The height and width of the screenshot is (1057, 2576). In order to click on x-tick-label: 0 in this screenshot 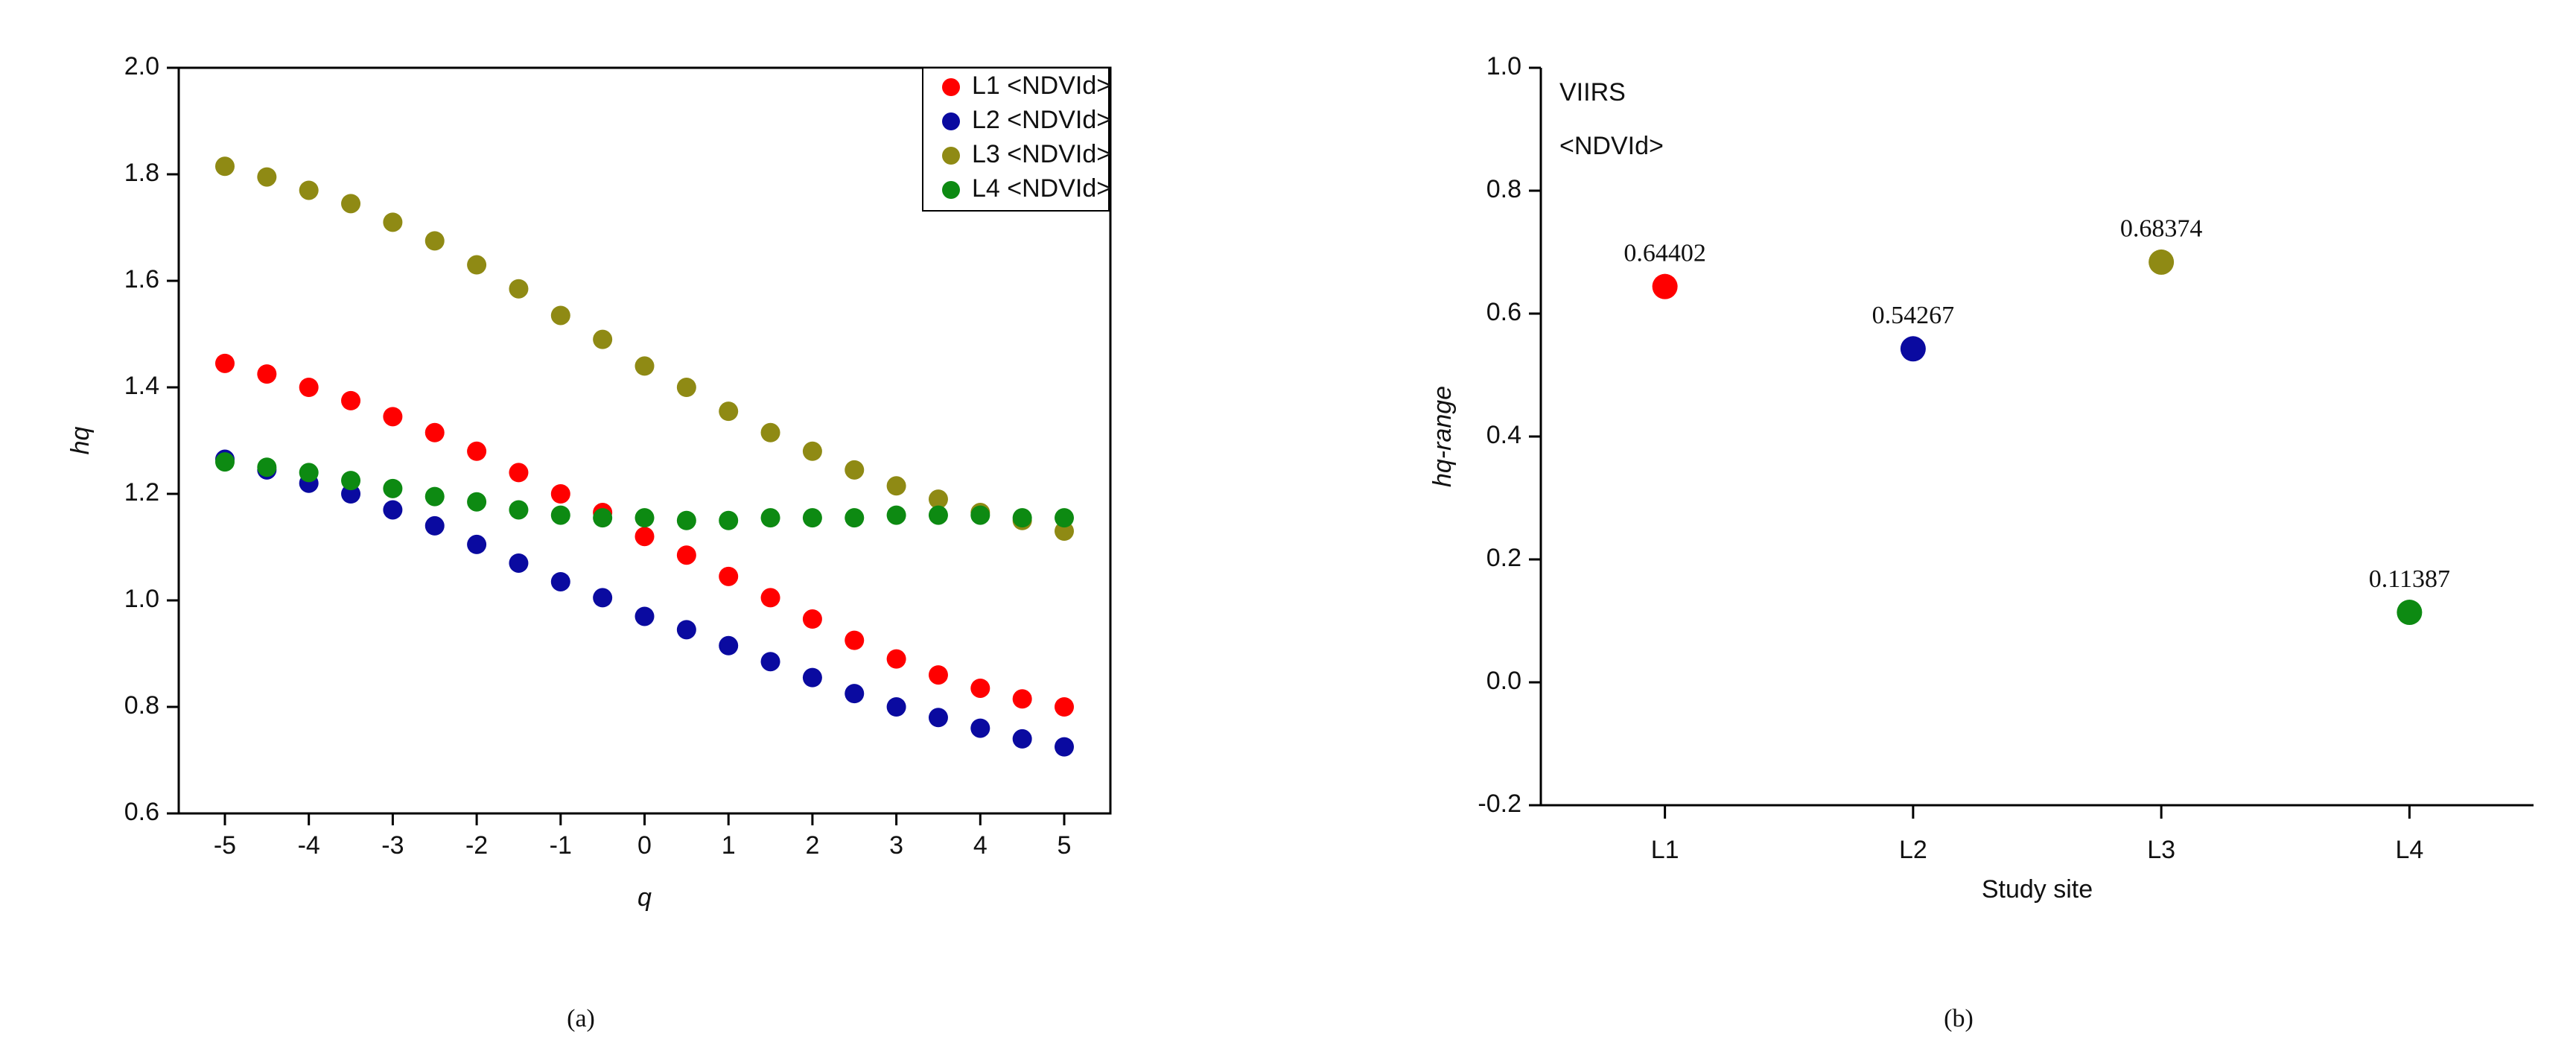, I will do `click(644, 845)`.